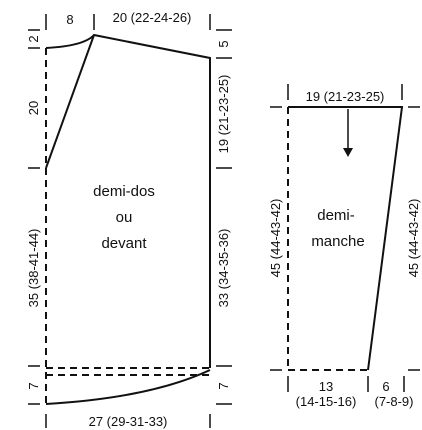 The height and width of the screenshot is (430, 422). What do you see at coordinates (124, 243) in the screenshot?
I see `back-front-label-3: devant` at bounding box center [124, 243].